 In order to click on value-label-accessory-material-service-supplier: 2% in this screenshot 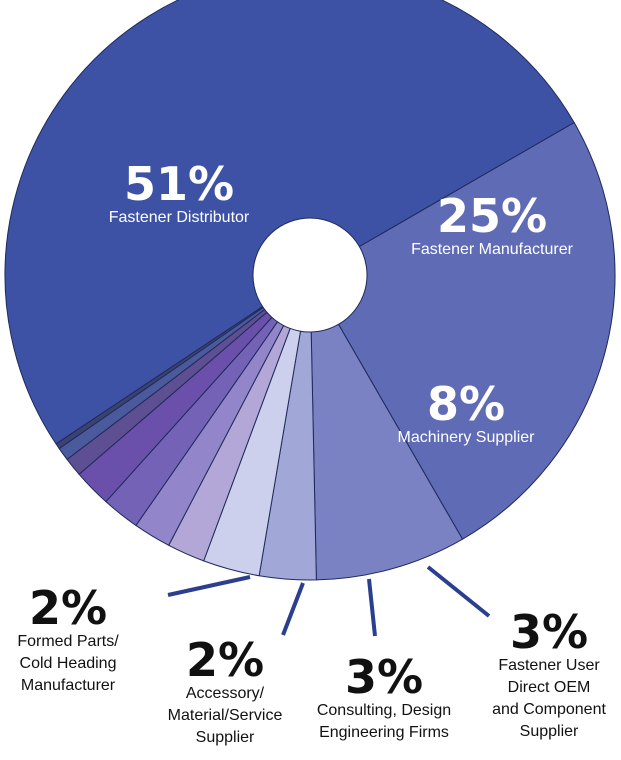, I will do `click(225, 660)`.